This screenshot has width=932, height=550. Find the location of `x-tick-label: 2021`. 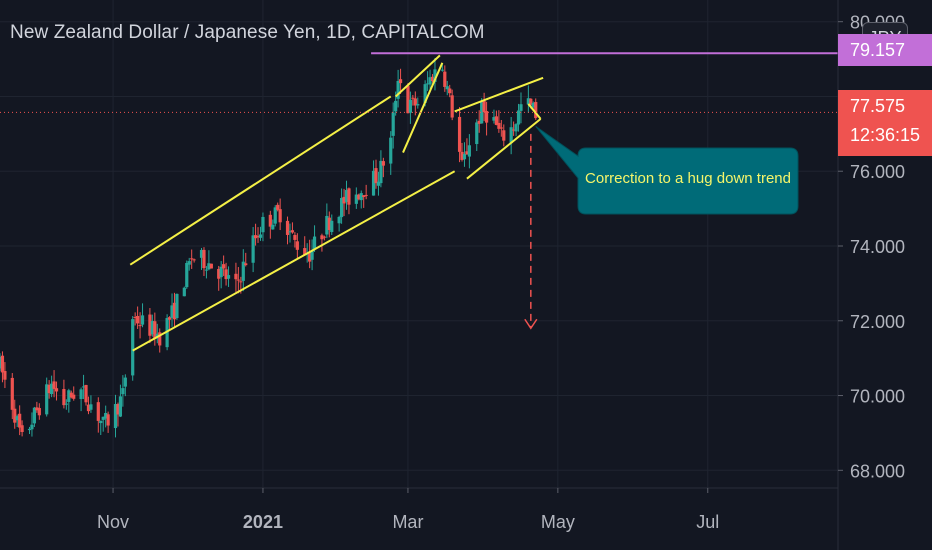

x-tick-label: 2021 is located at coordinates (263, 522).